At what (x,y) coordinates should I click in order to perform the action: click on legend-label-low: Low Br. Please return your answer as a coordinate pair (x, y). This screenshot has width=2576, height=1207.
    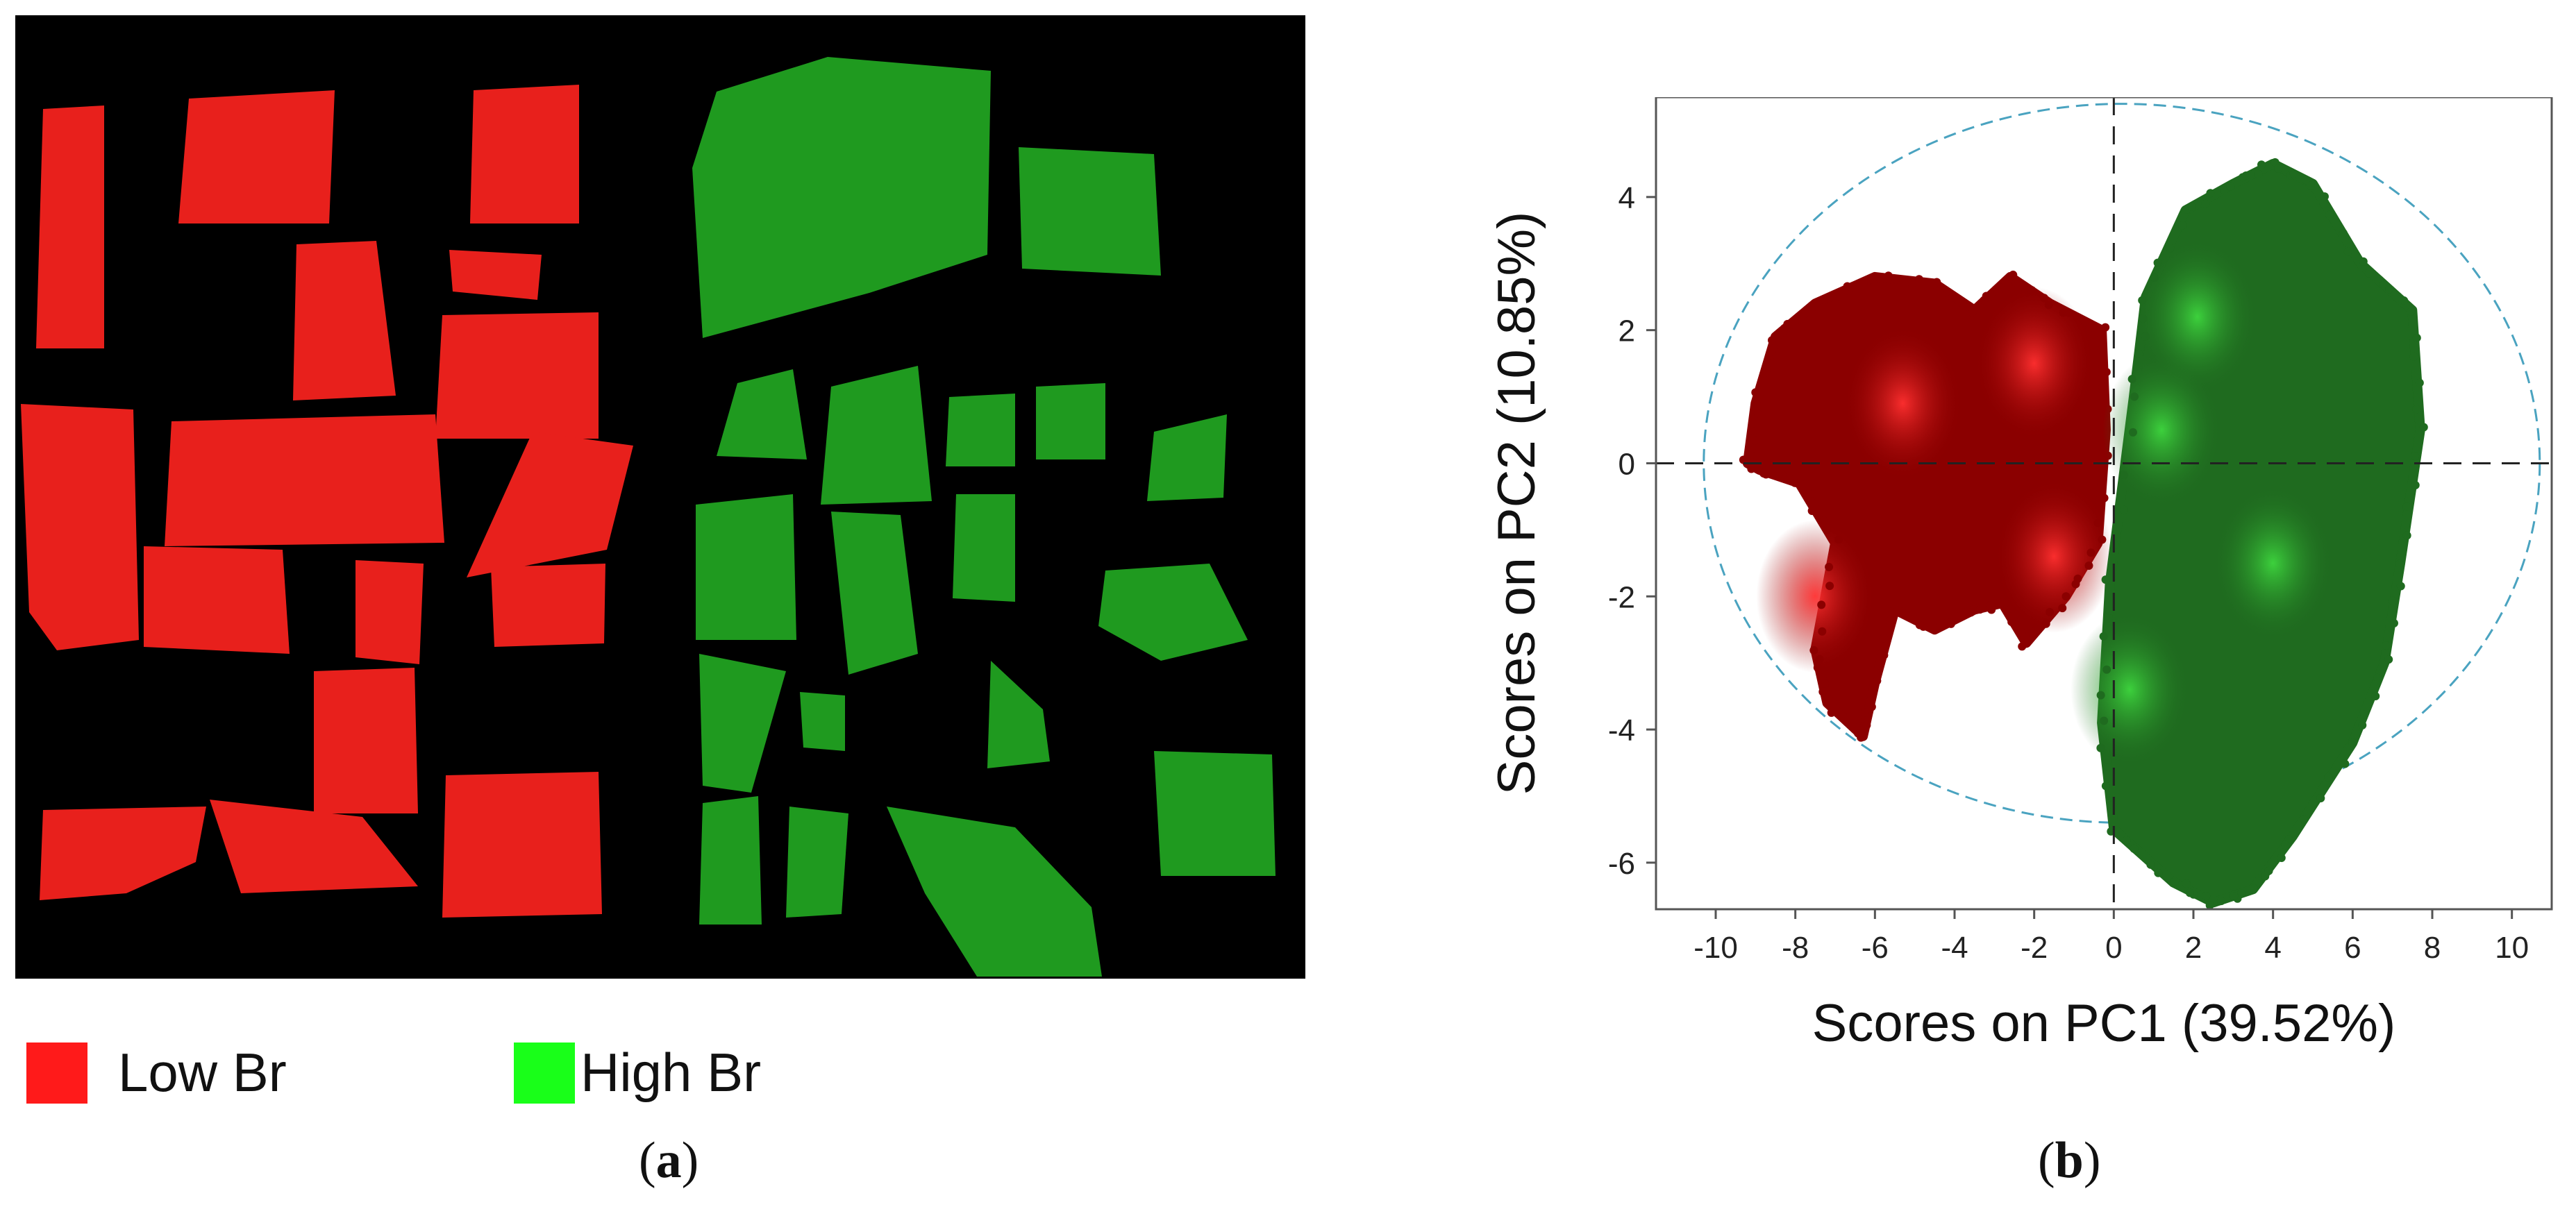
    Looking at the image, I should click on (202, 1072).